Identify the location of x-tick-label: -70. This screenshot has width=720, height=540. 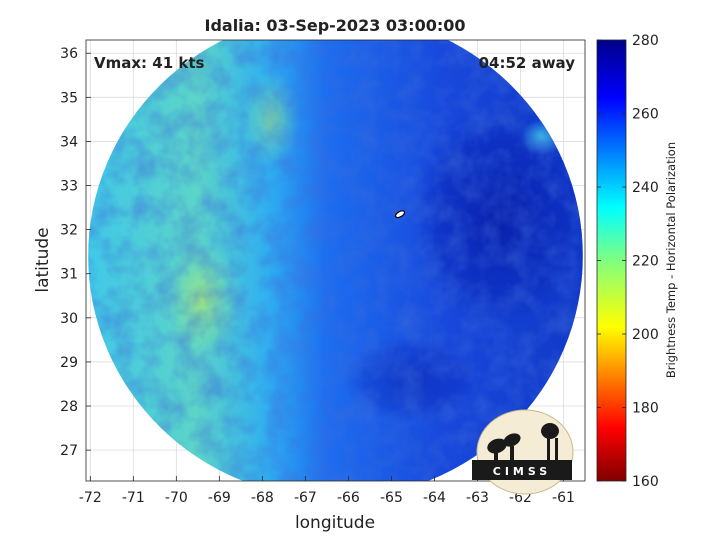
(176, 498).